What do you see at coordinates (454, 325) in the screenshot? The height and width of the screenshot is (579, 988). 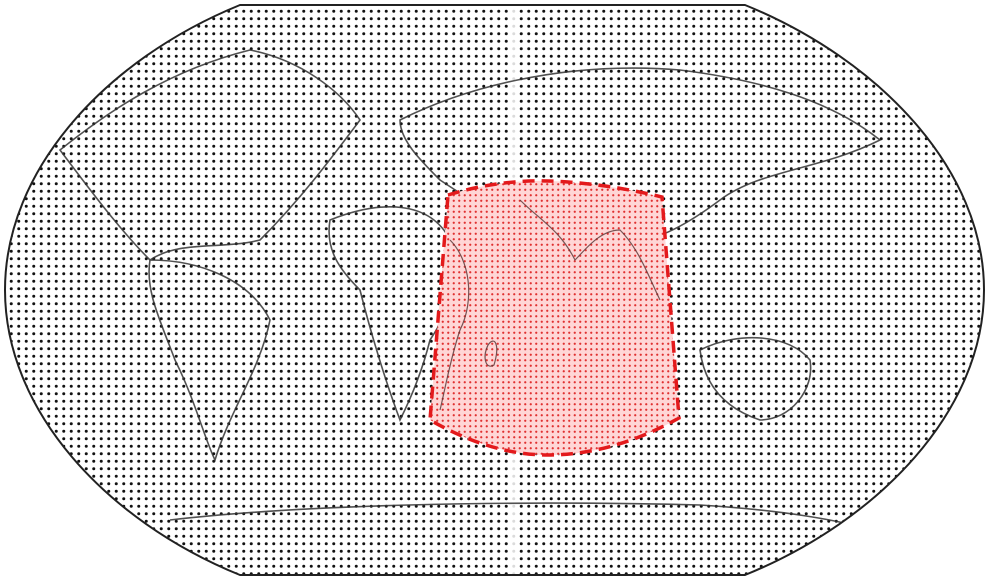 I see `east-africa-coast` at bounding box center [454, 325].